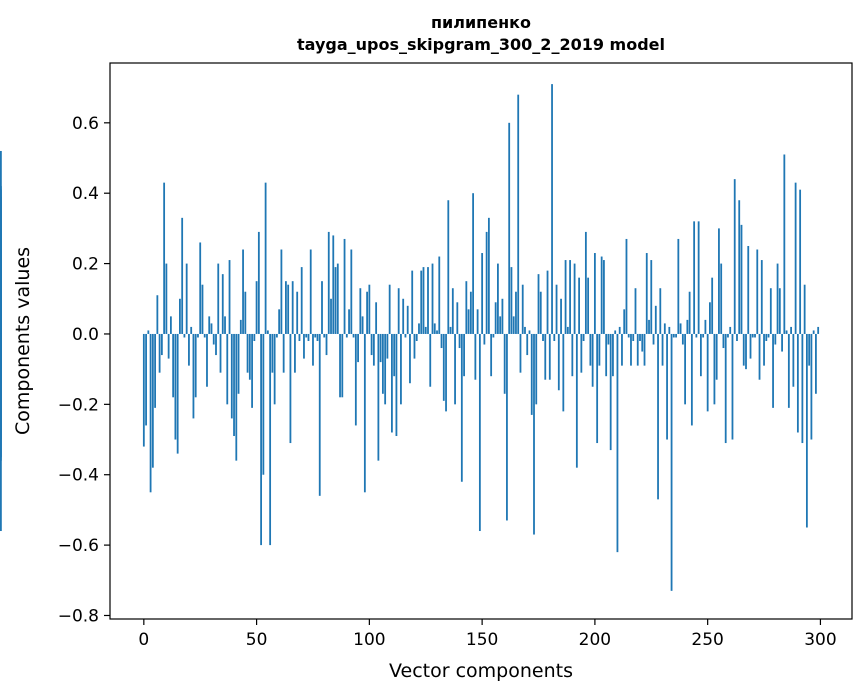 The image size is (867, 696). Describe the element at coordinates (85, 124) in the screenshot. I see `y-tick-label: 0.6` at that location.